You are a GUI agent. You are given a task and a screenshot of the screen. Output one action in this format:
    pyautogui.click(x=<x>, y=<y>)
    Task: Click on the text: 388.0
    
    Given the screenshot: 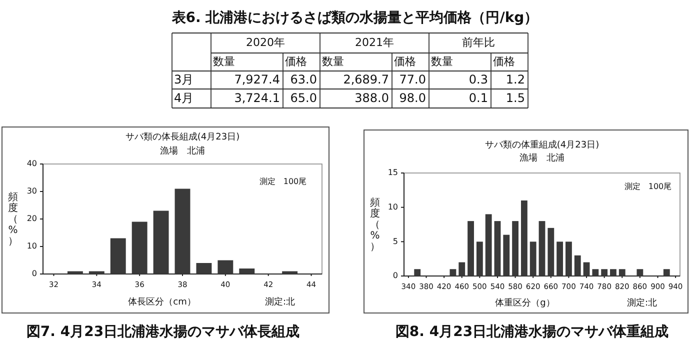 What is the action you would take?
    pyautogui.click(x=371, y=97)
    